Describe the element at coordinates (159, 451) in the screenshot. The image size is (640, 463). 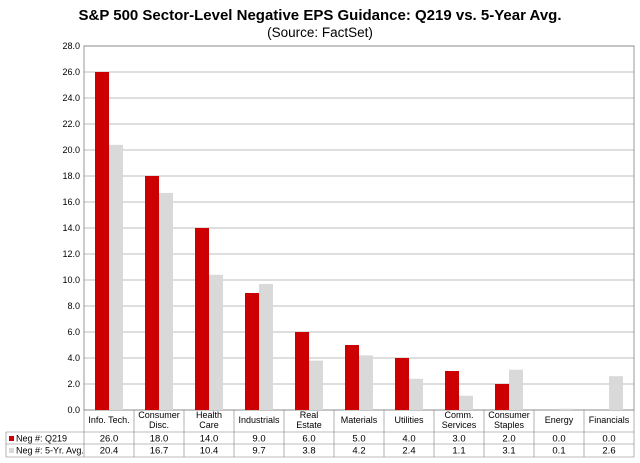
I see `data-label: 16.7` at that location.